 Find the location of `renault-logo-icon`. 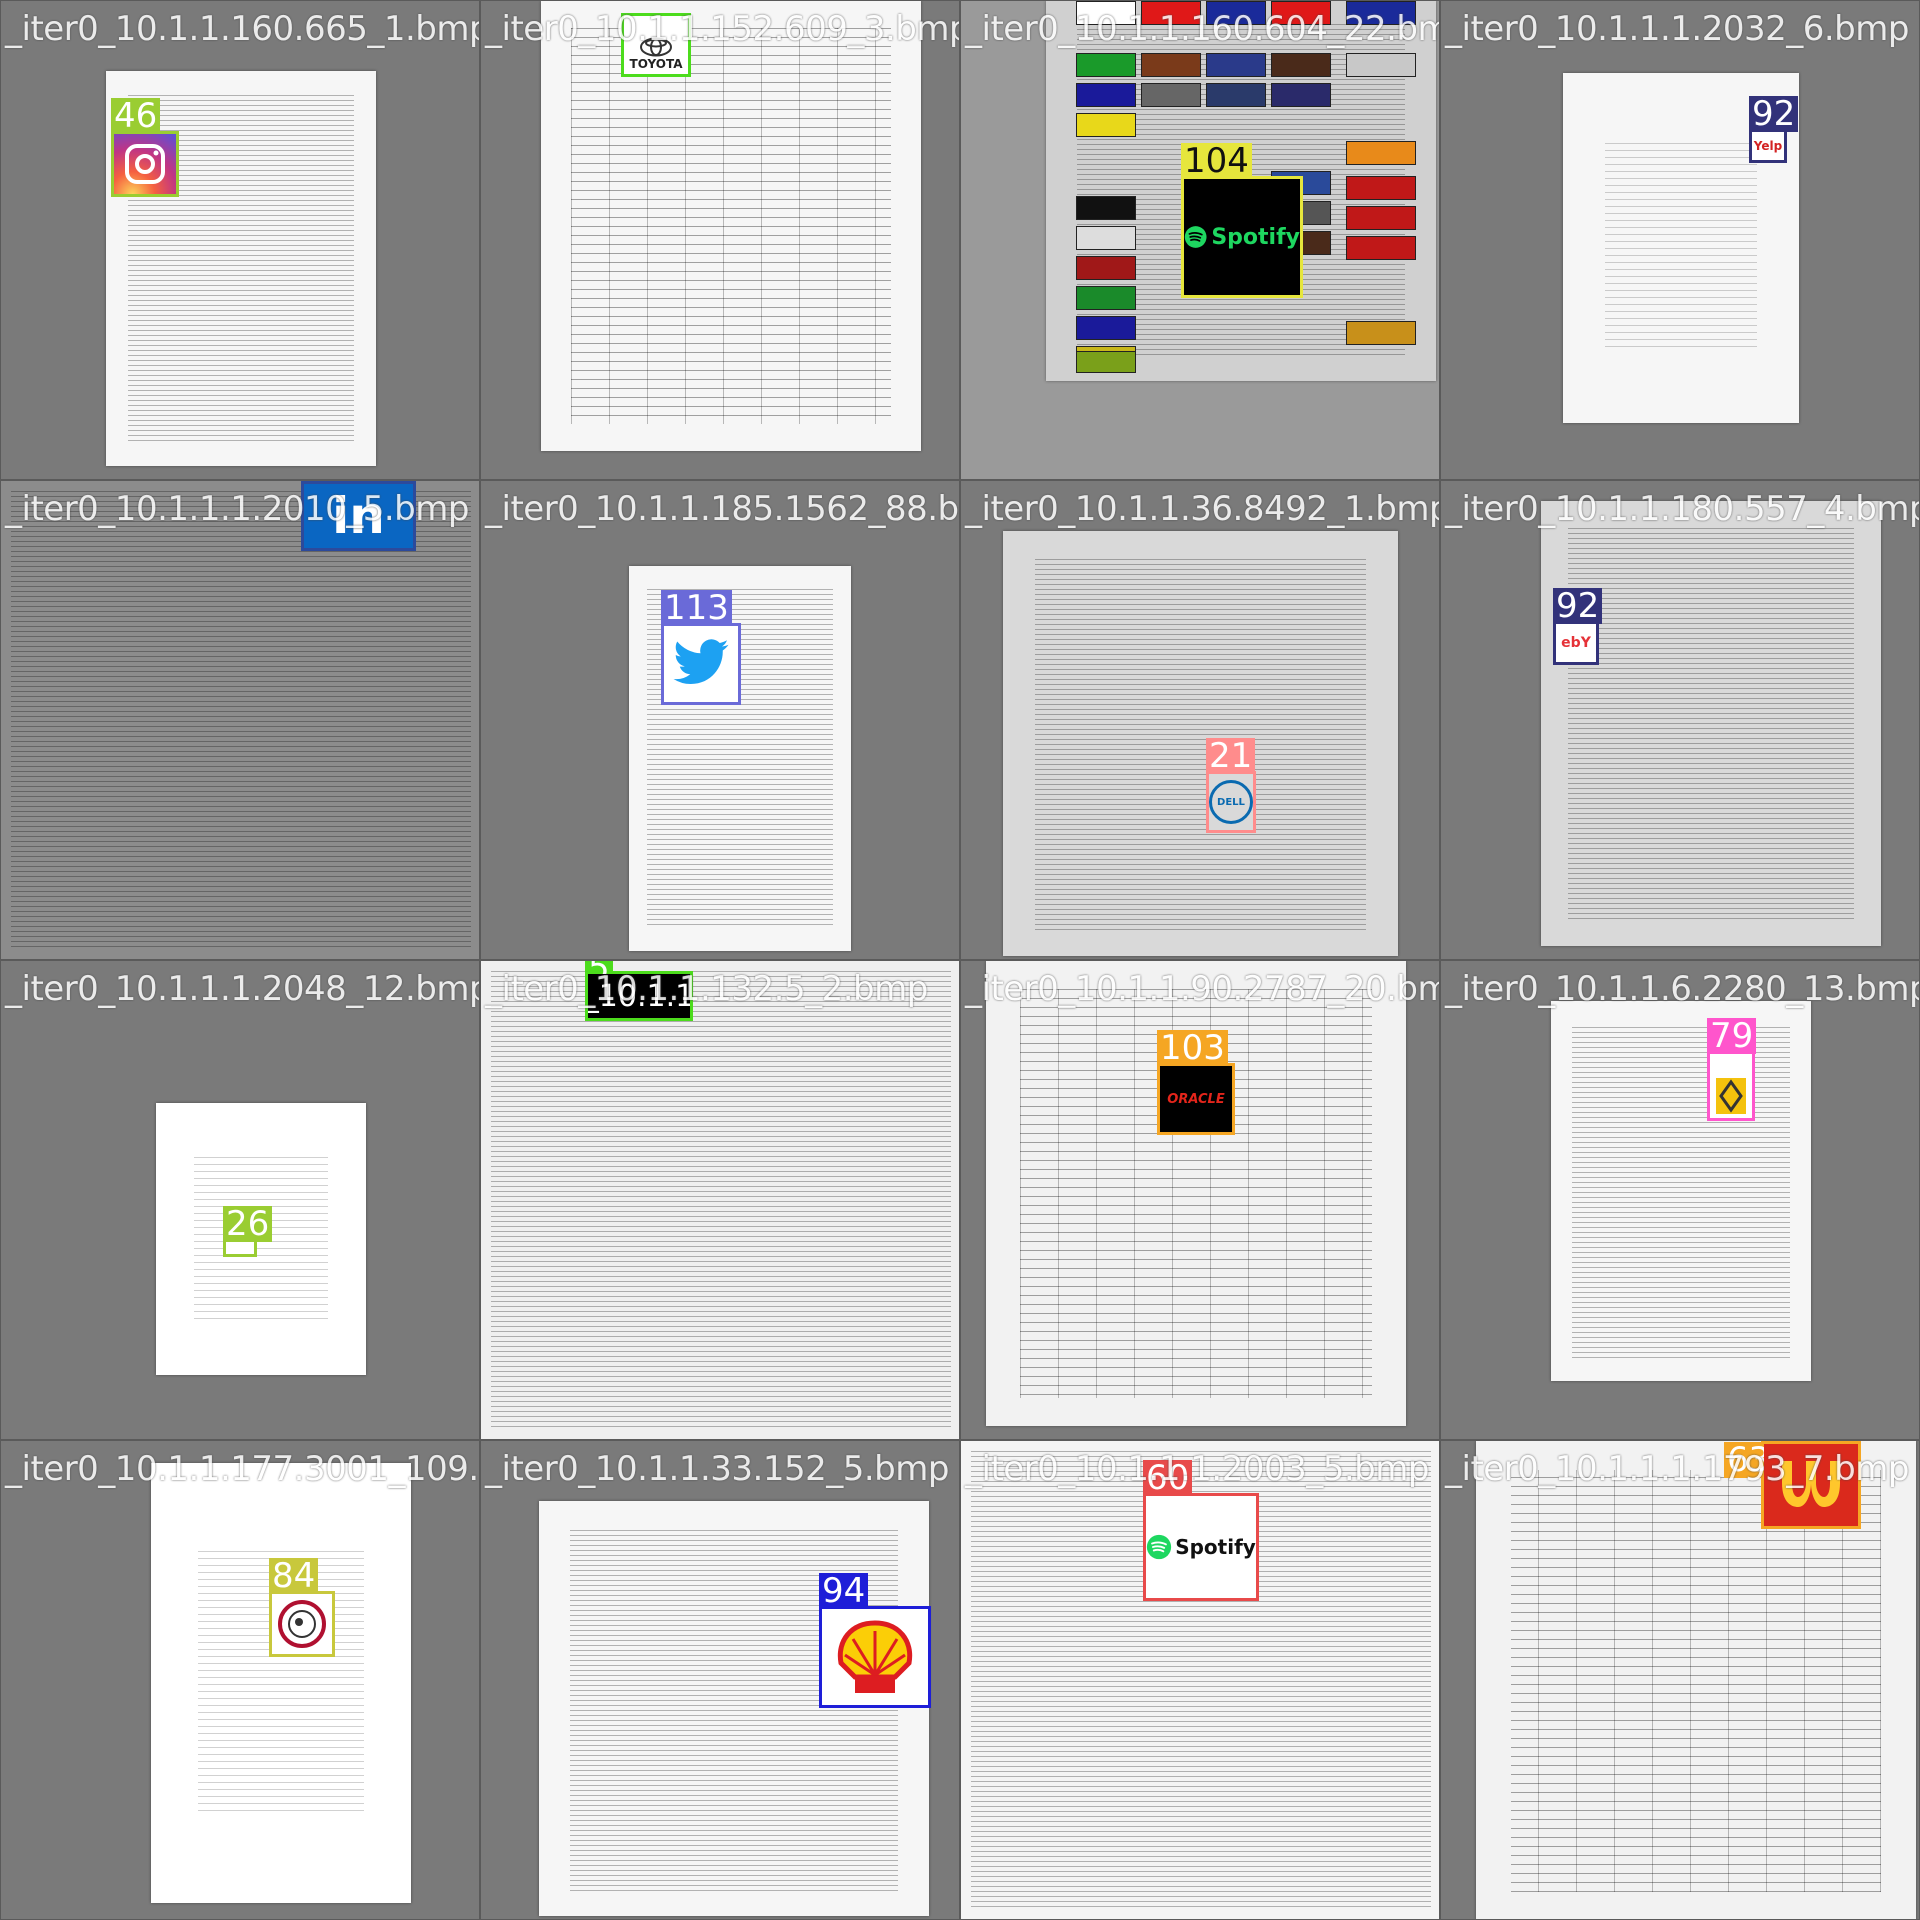

renault-logo-icon is located at coordinates (1731, 1086).